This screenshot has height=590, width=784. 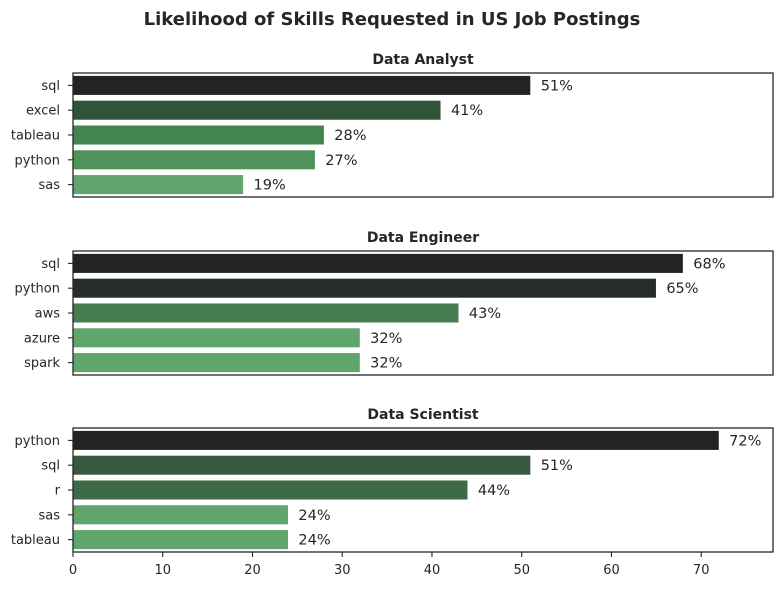 I want to click on x-tick-label: 40, so click(x=432, y=570).